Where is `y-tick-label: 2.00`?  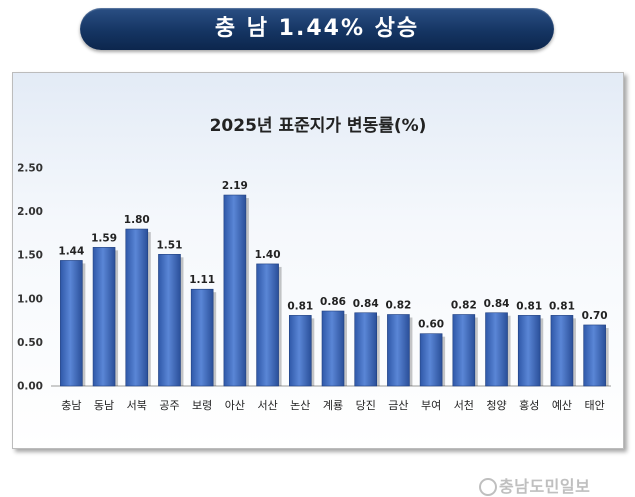 y-tick-label: 2.00 is located at coordinates (30, 212).